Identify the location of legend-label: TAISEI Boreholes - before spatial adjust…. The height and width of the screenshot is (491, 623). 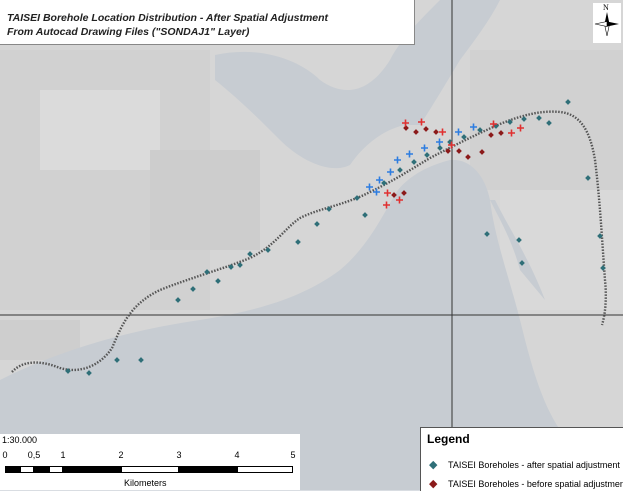
(535, 484).